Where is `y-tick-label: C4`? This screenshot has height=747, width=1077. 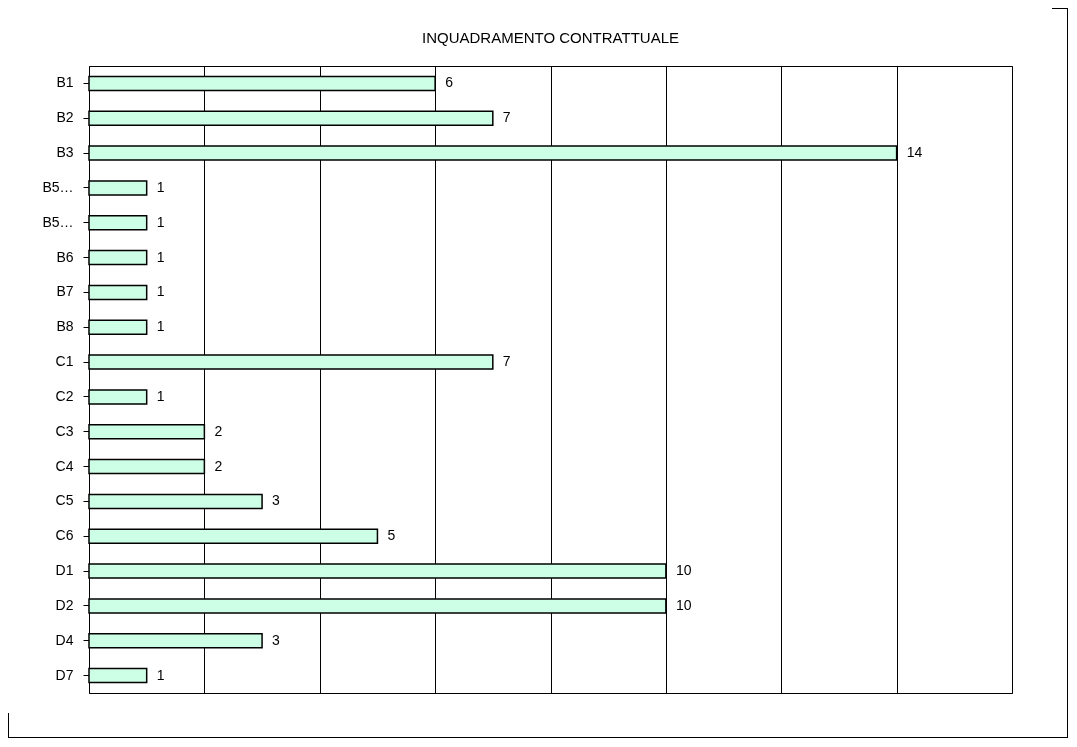
y-tick-label: C4 is located at coordinates (64, 465).